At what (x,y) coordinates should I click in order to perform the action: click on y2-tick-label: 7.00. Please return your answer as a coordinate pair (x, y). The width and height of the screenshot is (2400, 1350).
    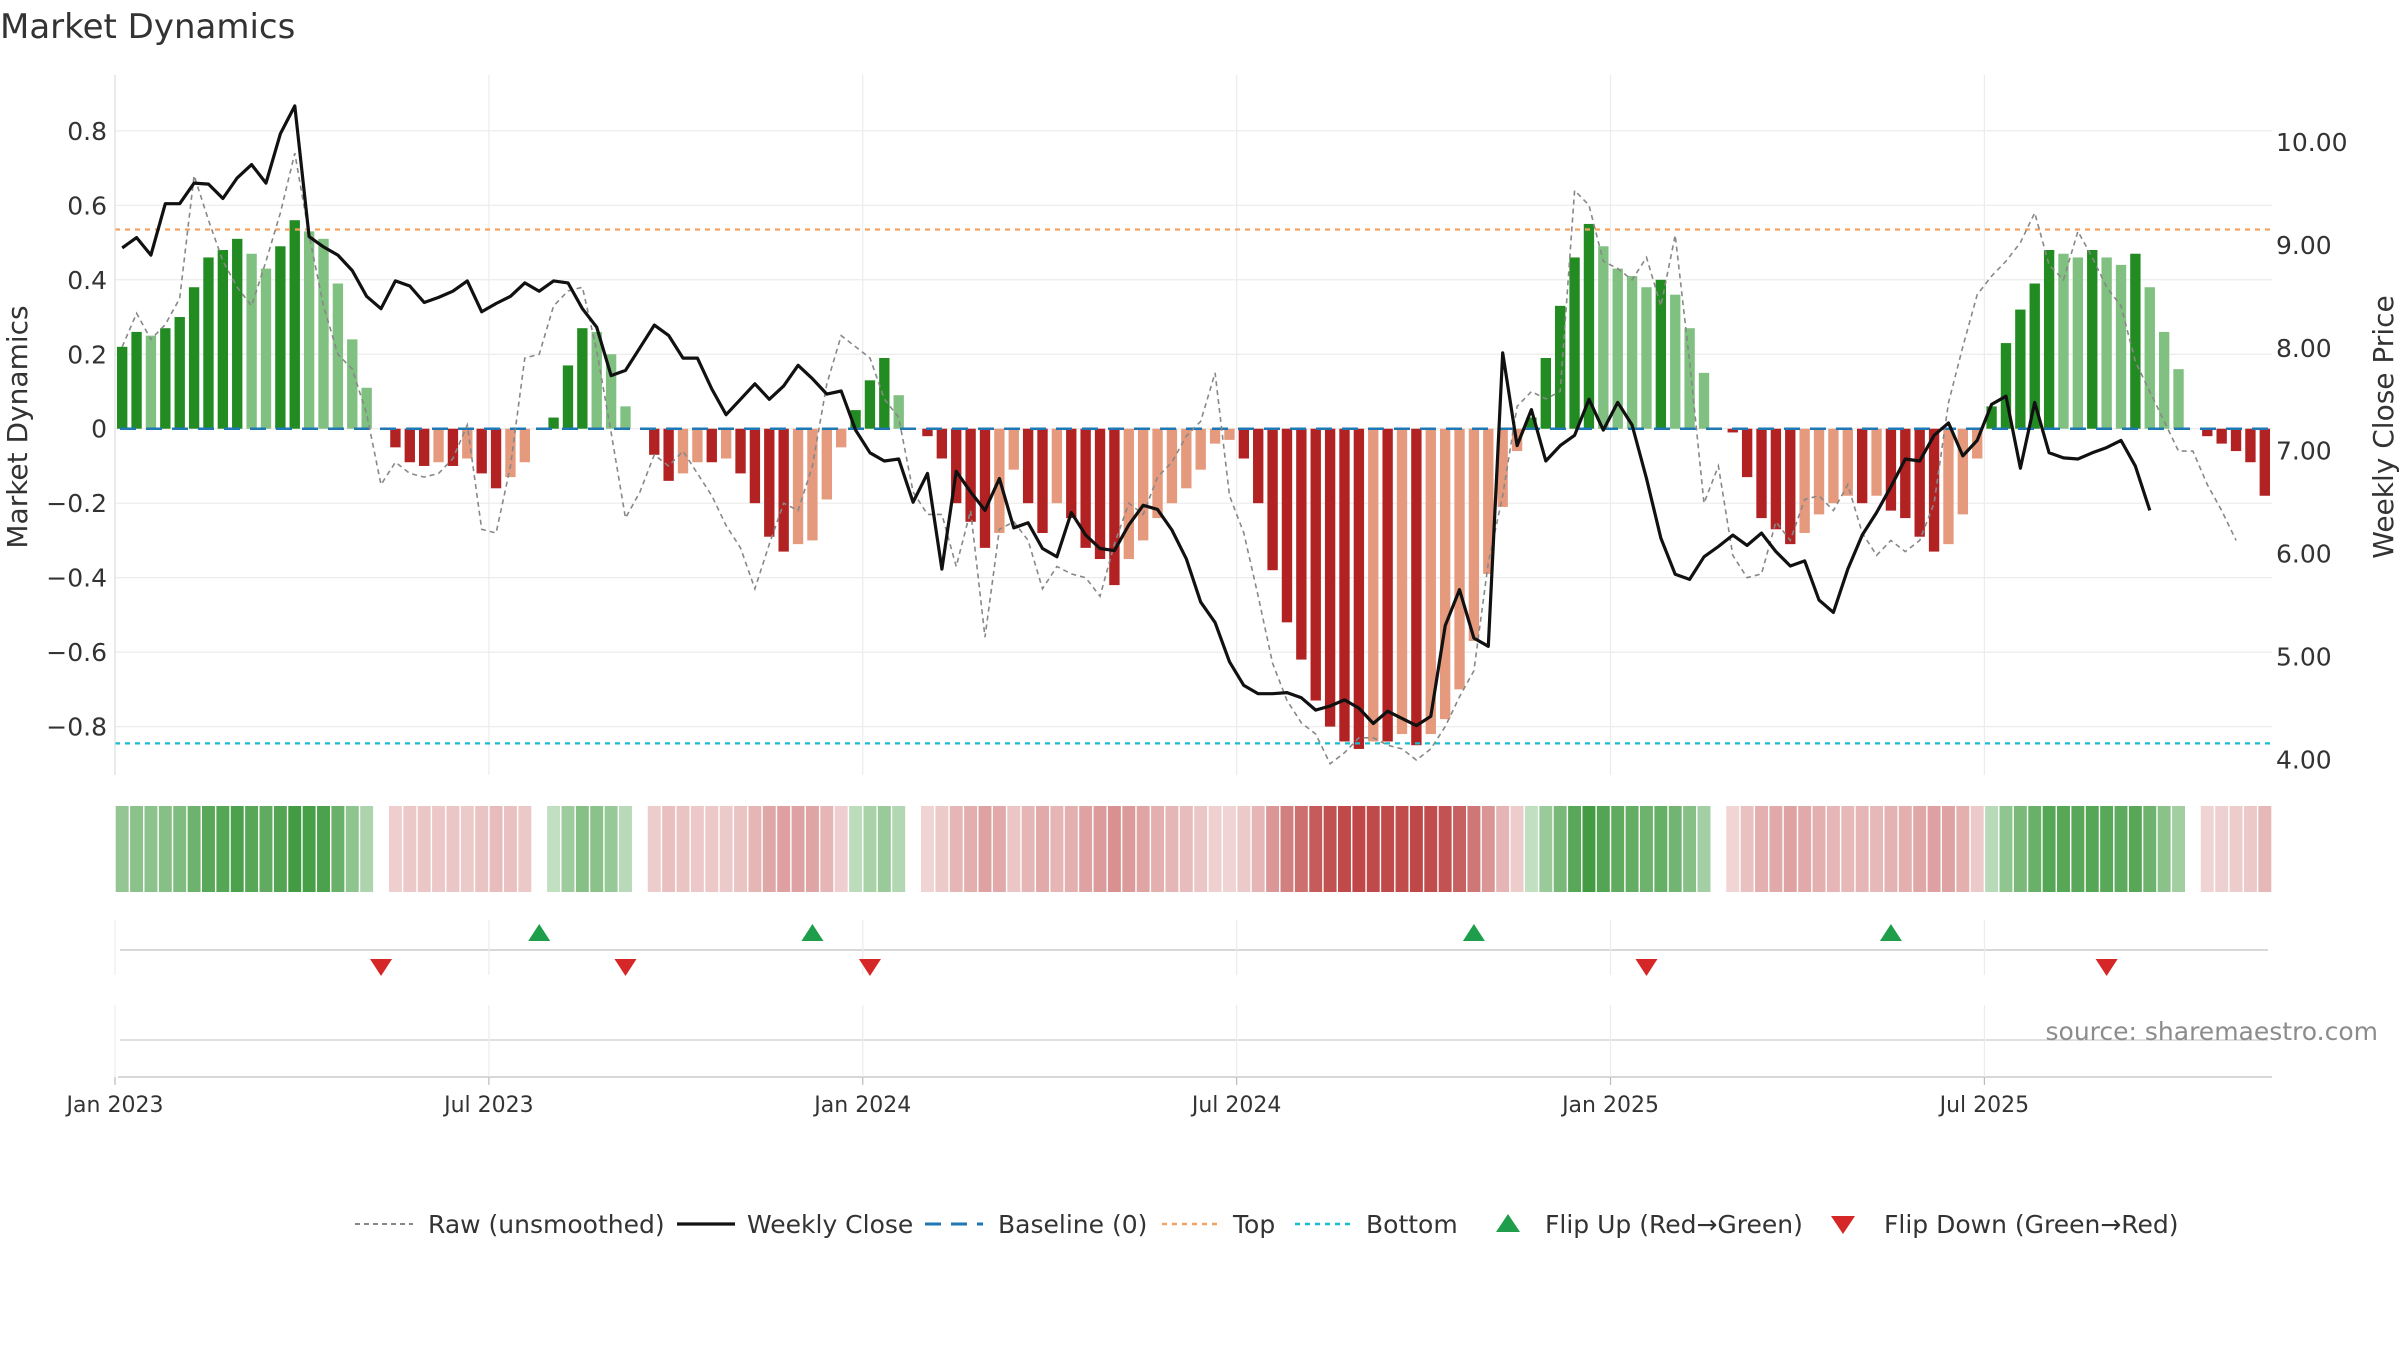
    Looking at the image, I should click on (2304, 451).